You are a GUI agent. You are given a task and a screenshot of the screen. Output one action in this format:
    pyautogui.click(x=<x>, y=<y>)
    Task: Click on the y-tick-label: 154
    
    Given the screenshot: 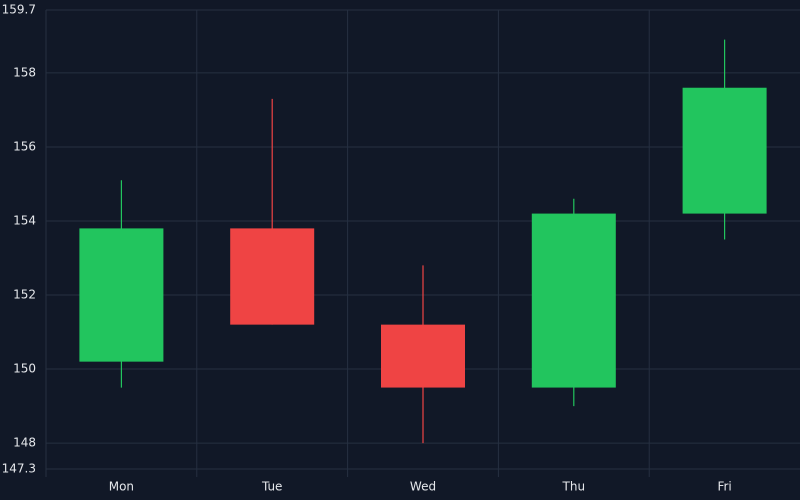 What is the action you would take?
    pyautogui.click(x=24, y=220)
    